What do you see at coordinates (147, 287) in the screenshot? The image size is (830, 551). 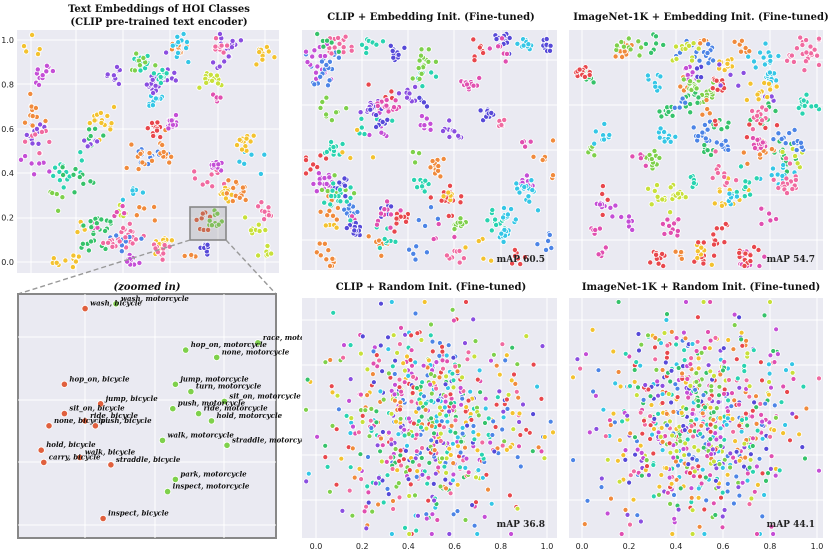 I see `panel-title: (zoomed in)` at bounding box center [147, 287].